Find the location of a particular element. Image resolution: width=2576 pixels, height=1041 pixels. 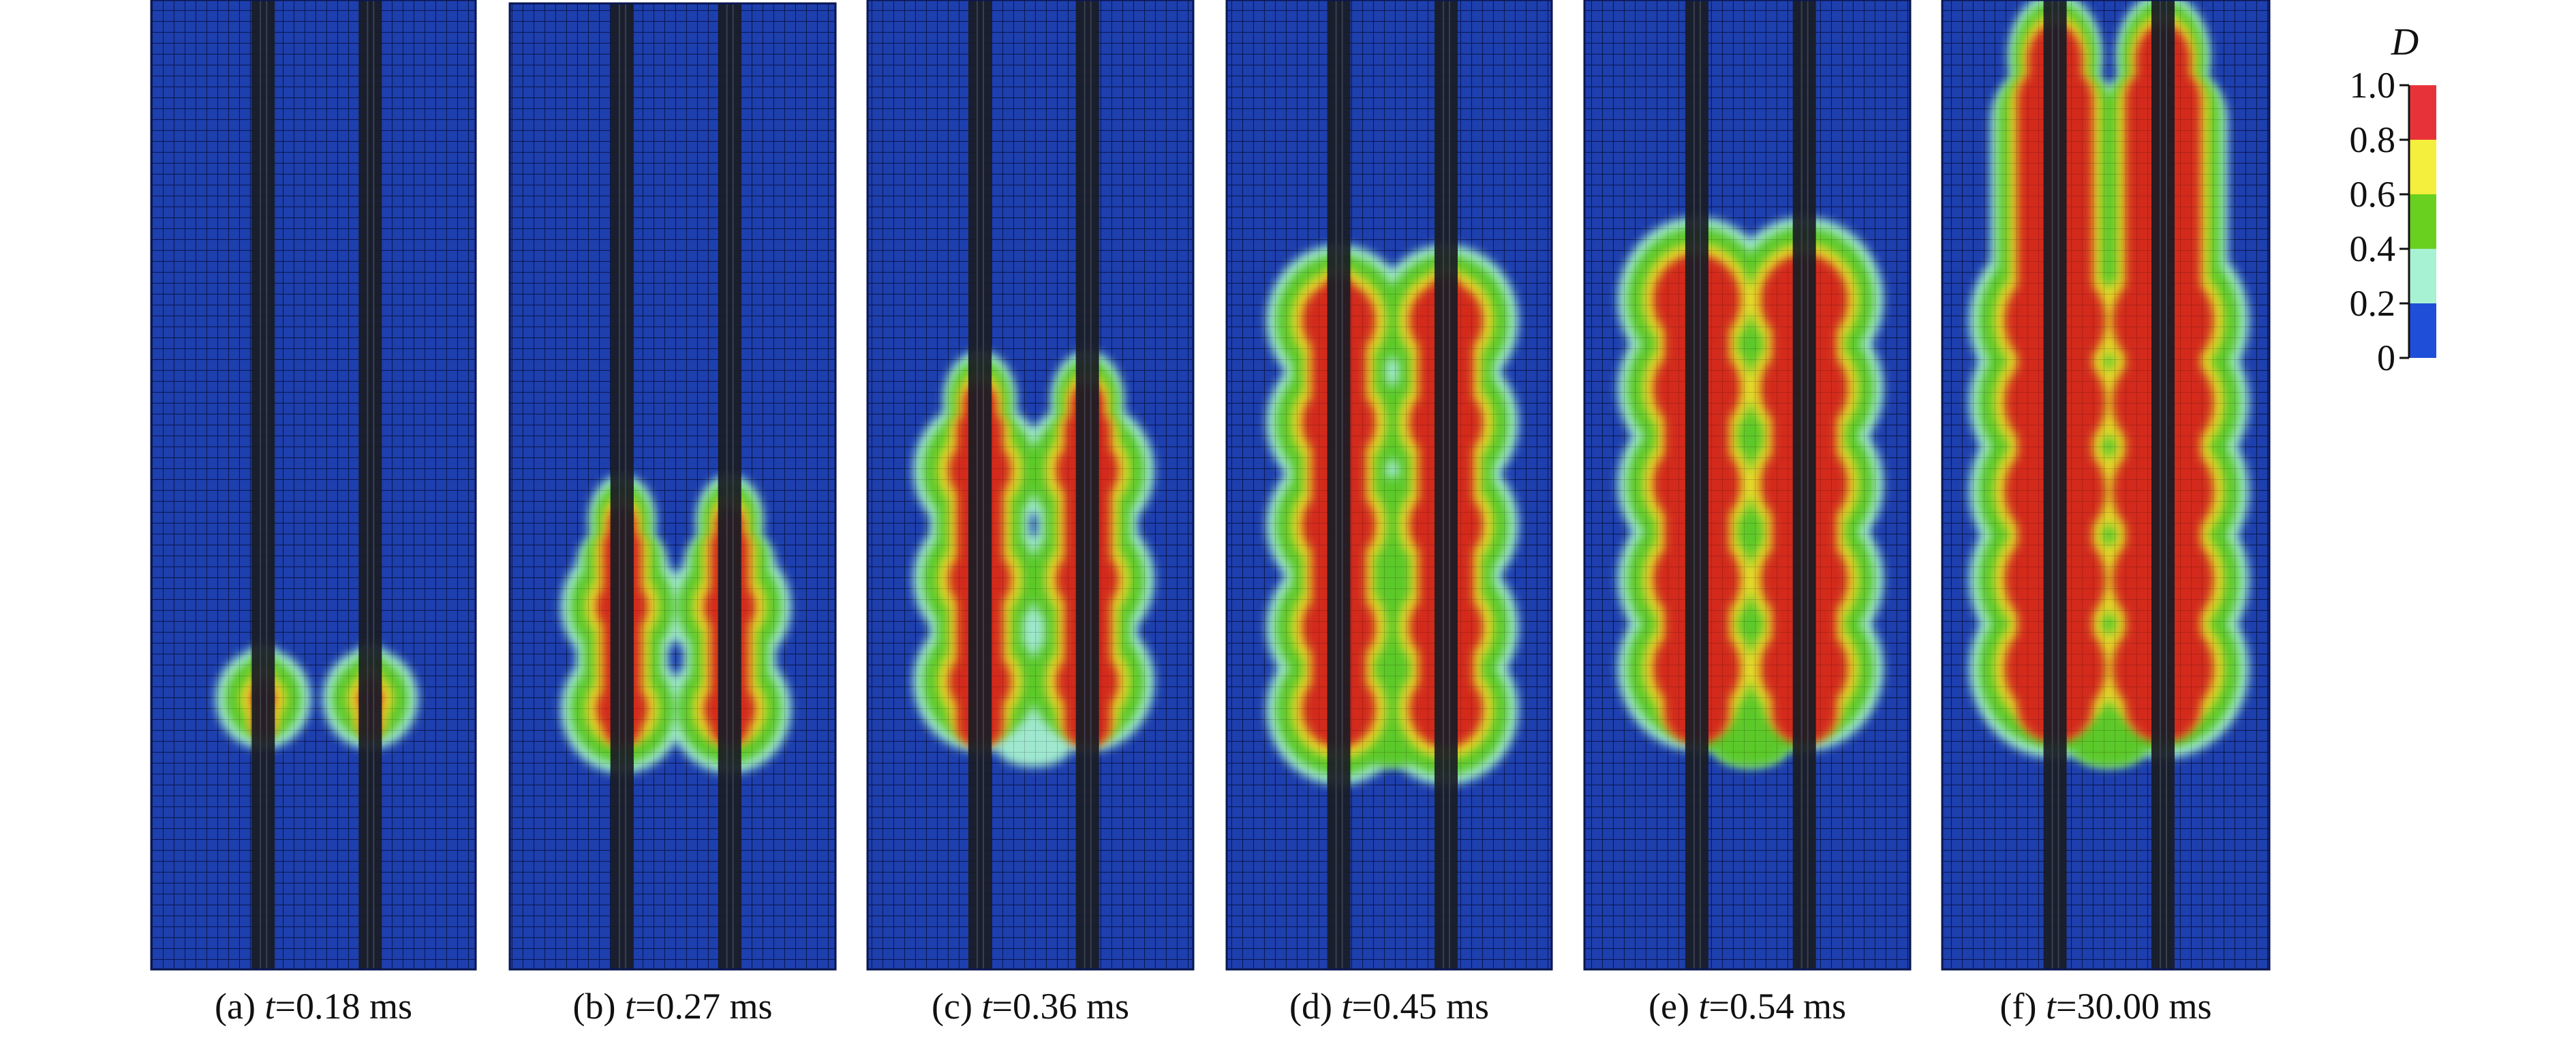

caption-value: =0.18 ms is located at coordinates (343, 1006).